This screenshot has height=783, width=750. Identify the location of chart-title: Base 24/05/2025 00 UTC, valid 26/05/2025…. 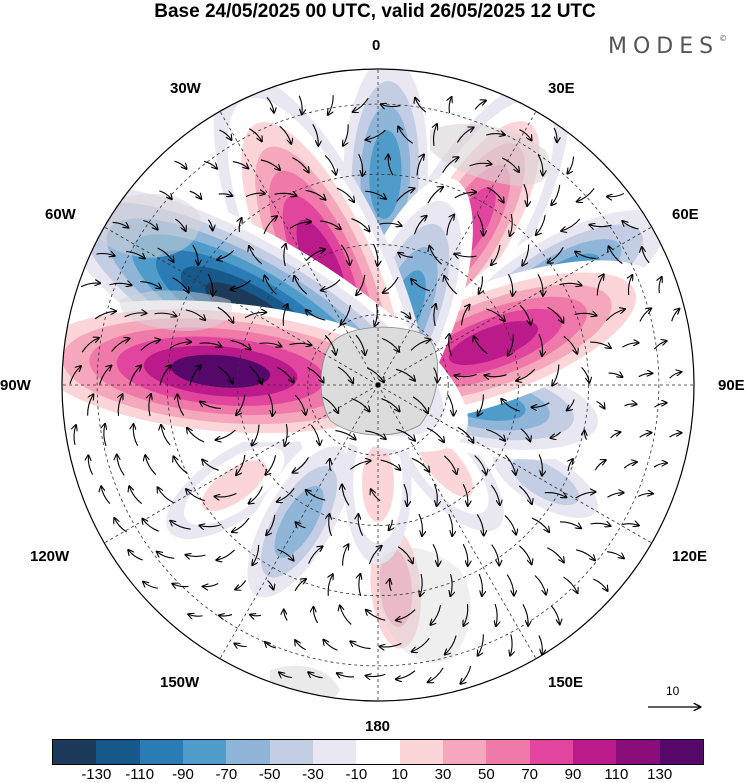
(375, 11).